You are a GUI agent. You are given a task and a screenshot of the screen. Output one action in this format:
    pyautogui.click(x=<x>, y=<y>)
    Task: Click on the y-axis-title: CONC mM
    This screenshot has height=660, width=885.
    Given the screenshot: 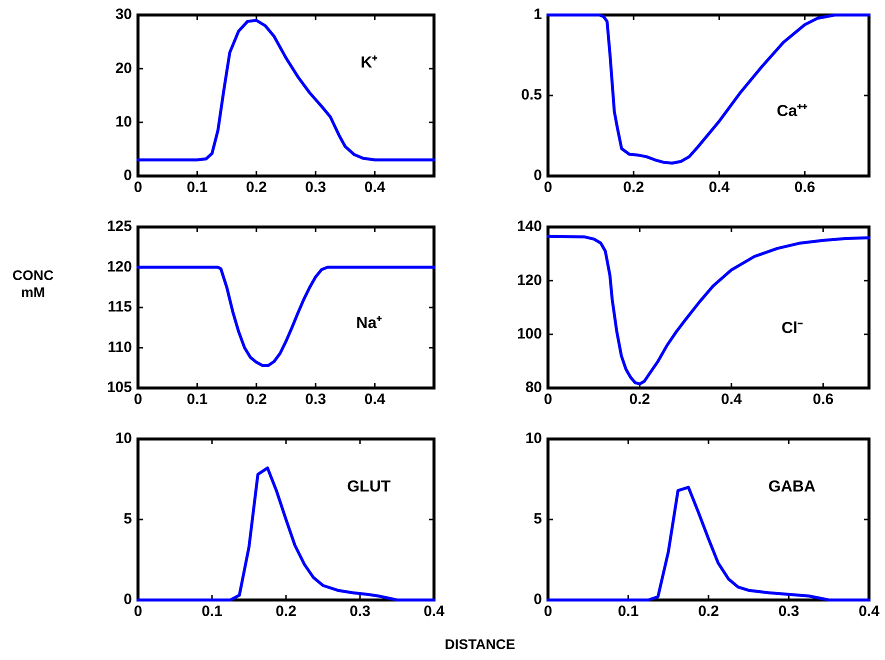 What is the action you would take?
    pyautogui.click(x=33, y=284)
    